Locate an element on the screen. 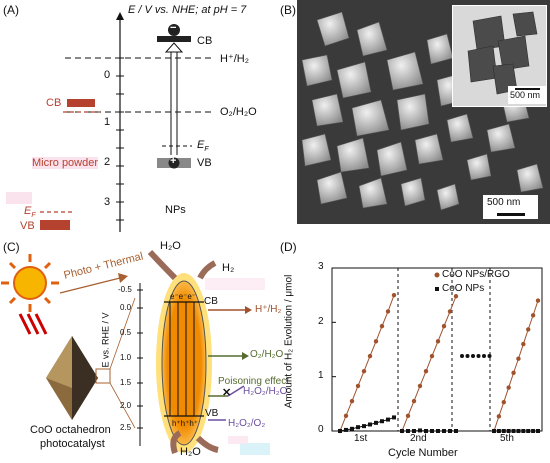 Image resolution: width=550 pixels, height=463 pixels. micro-powder-label: Micro powder is located at coordinates (65, 163).